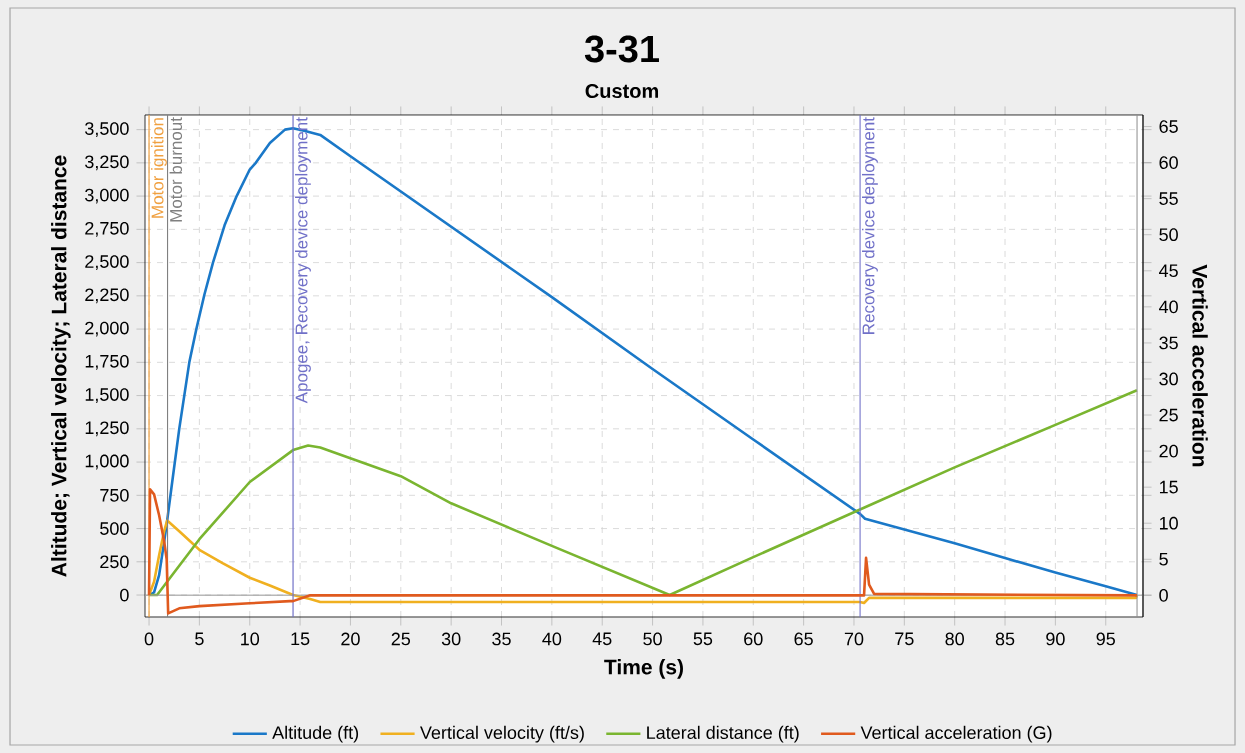  What do you see at coordinates (1168, 271) in the screenshot?
I see `y2-tick-label: 45` at bounding box center [1168, 271].